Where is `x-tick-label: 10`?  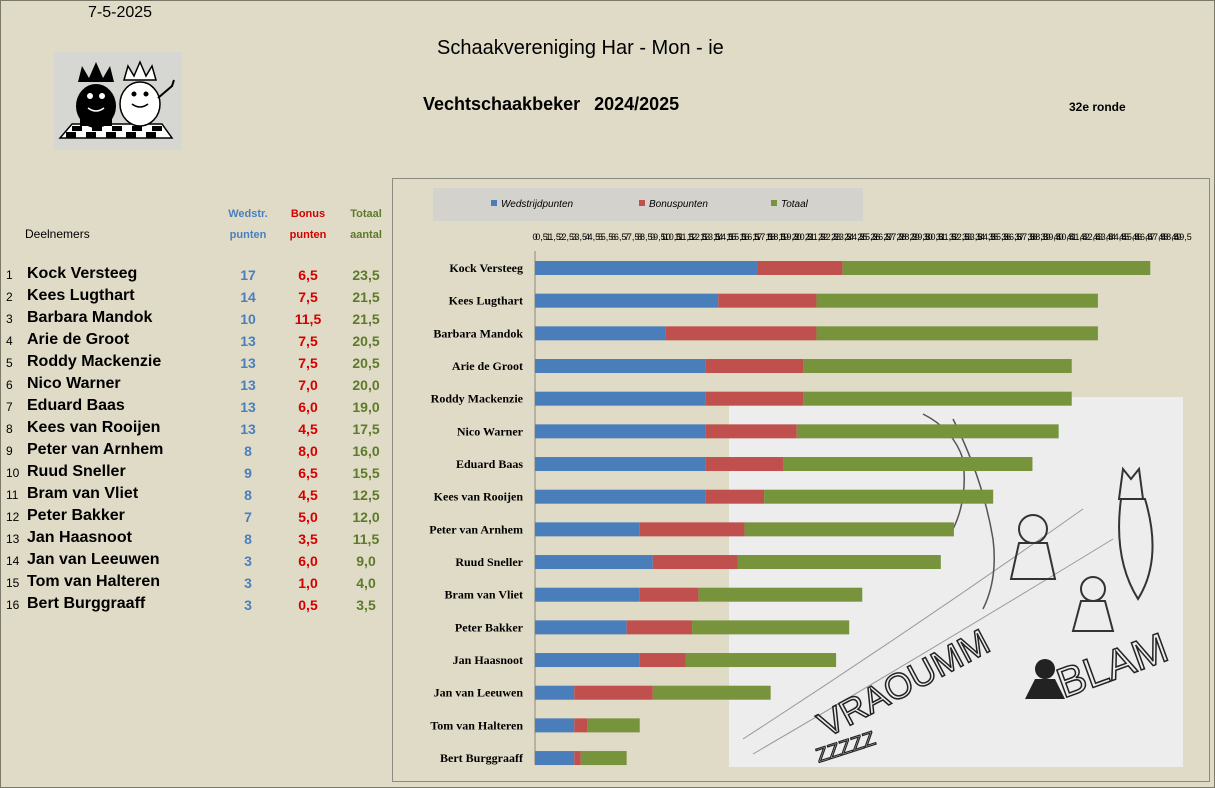 x-tick-label: 10 is located at coordinates (666, 237).